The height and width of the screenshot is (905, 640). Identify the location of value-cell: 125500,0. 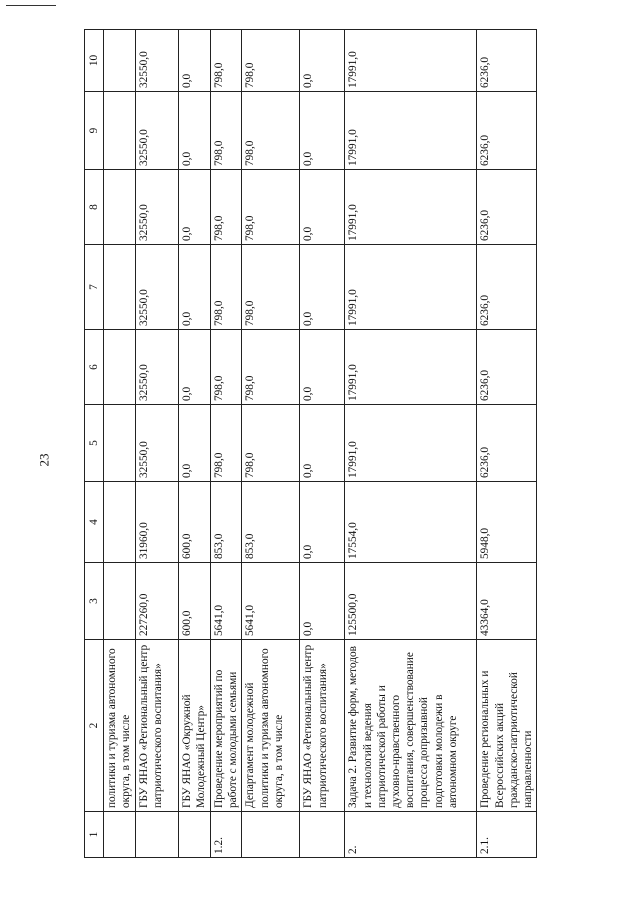
(410, 601).